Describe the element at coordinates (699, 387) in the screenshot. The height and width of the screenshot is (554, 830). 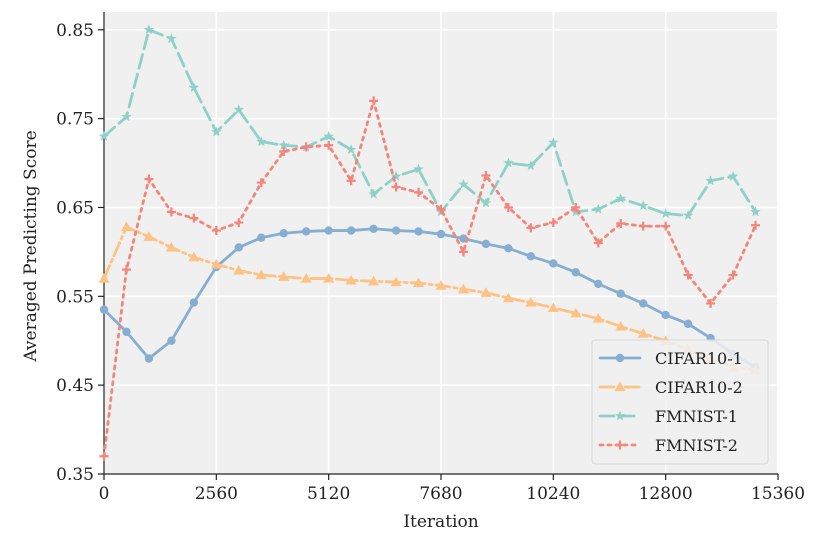
I see `legend-label: CIFAR10-2` at that location.